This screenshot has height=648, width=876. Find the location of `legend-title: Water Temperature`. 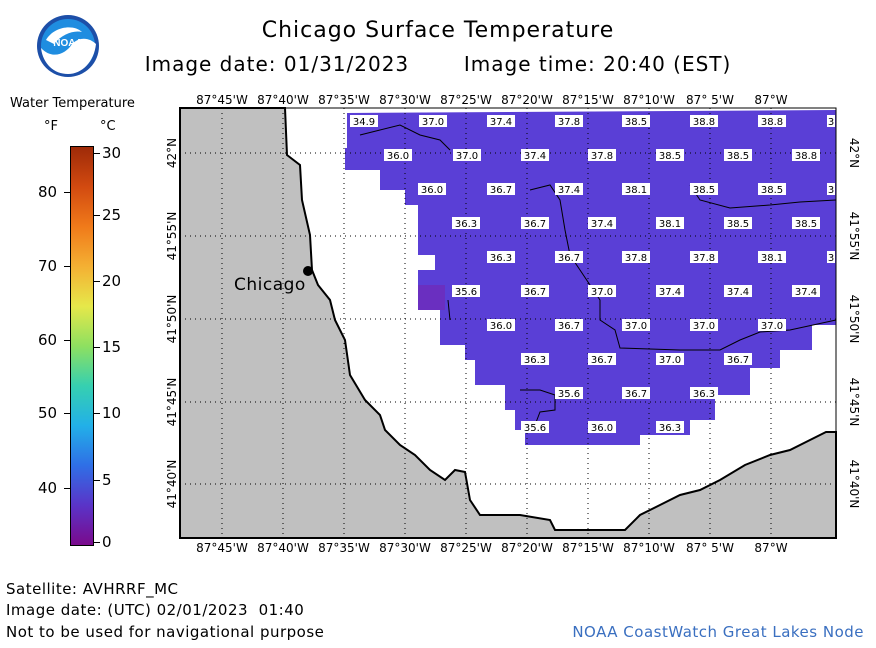

legend-title: Water Temperature is located at coordinates (72, 103).